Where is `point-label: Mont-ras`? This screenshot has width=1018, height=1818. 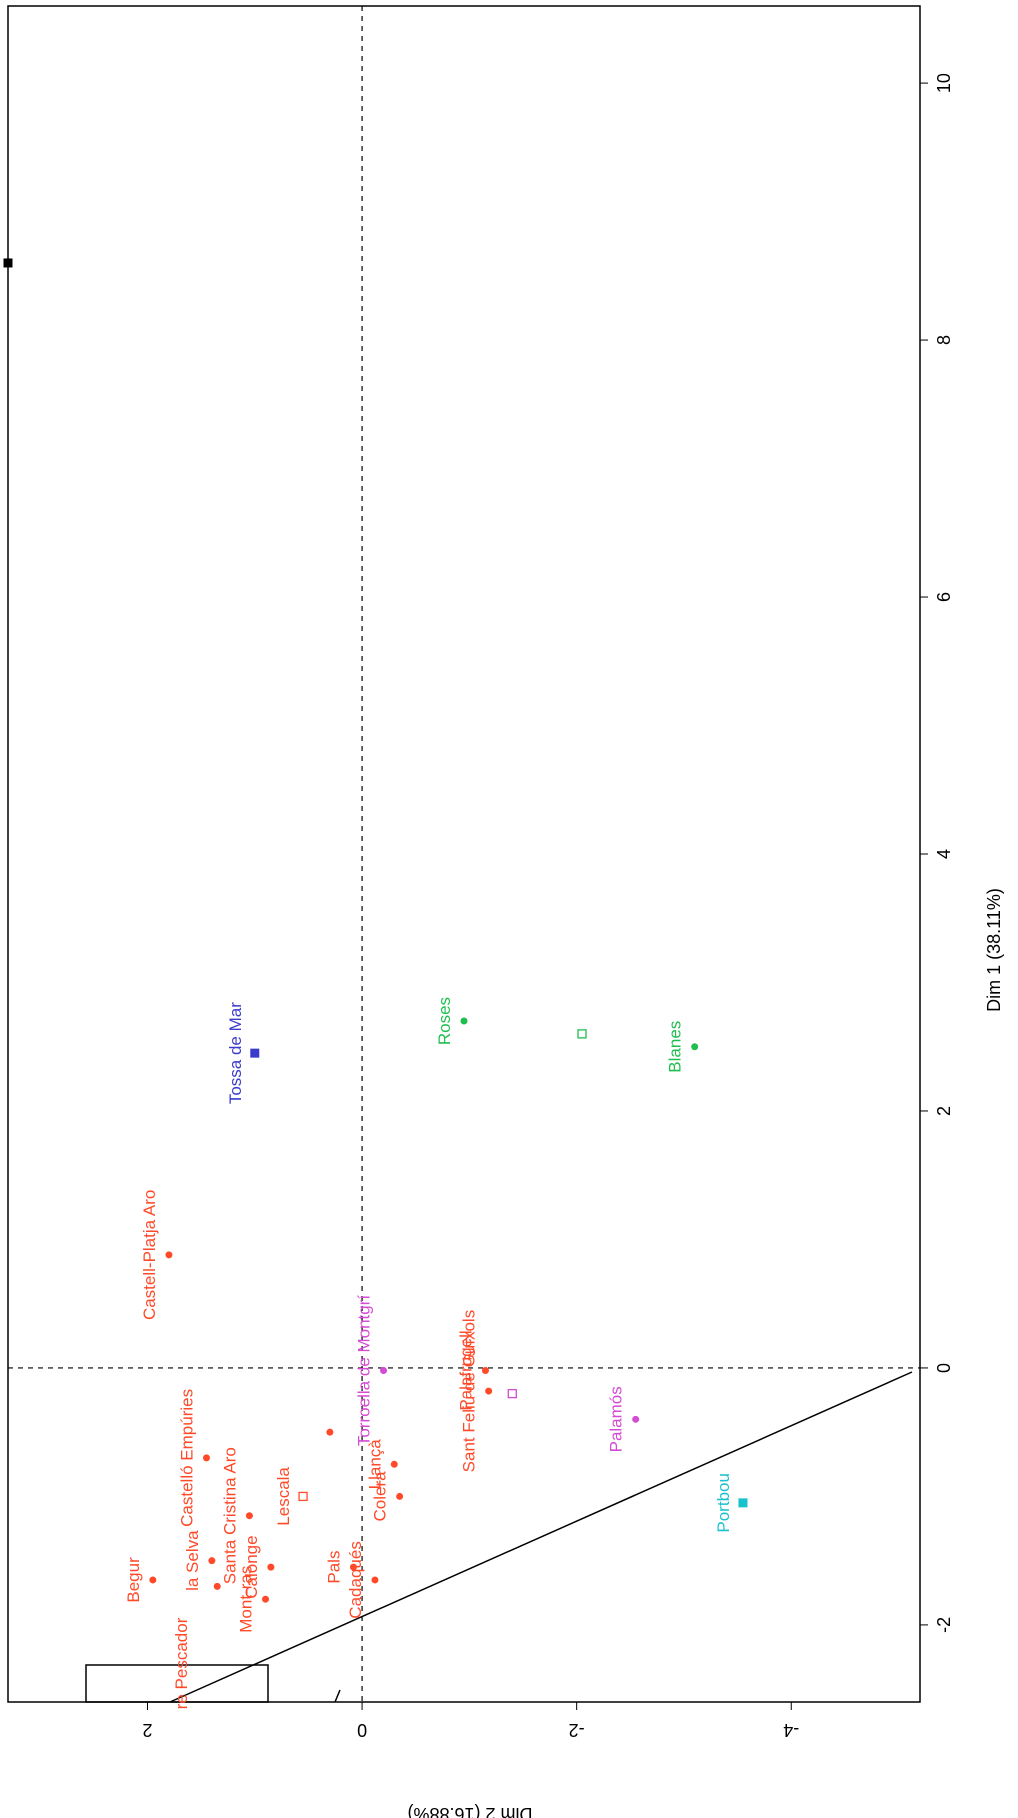 point-label: Mont-ras is located at coordinates (246, 1599).